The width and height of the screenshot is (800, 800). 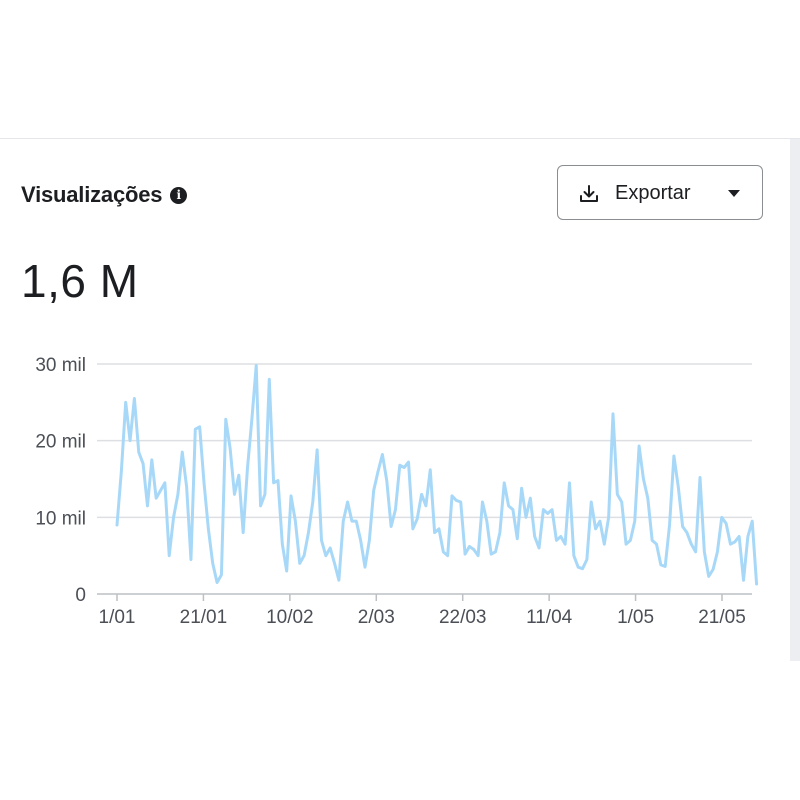 What do you see at coordinates (92, 194) in the screenshot?
I see `card-title: Visualizações` at bounding box center [92, 194].